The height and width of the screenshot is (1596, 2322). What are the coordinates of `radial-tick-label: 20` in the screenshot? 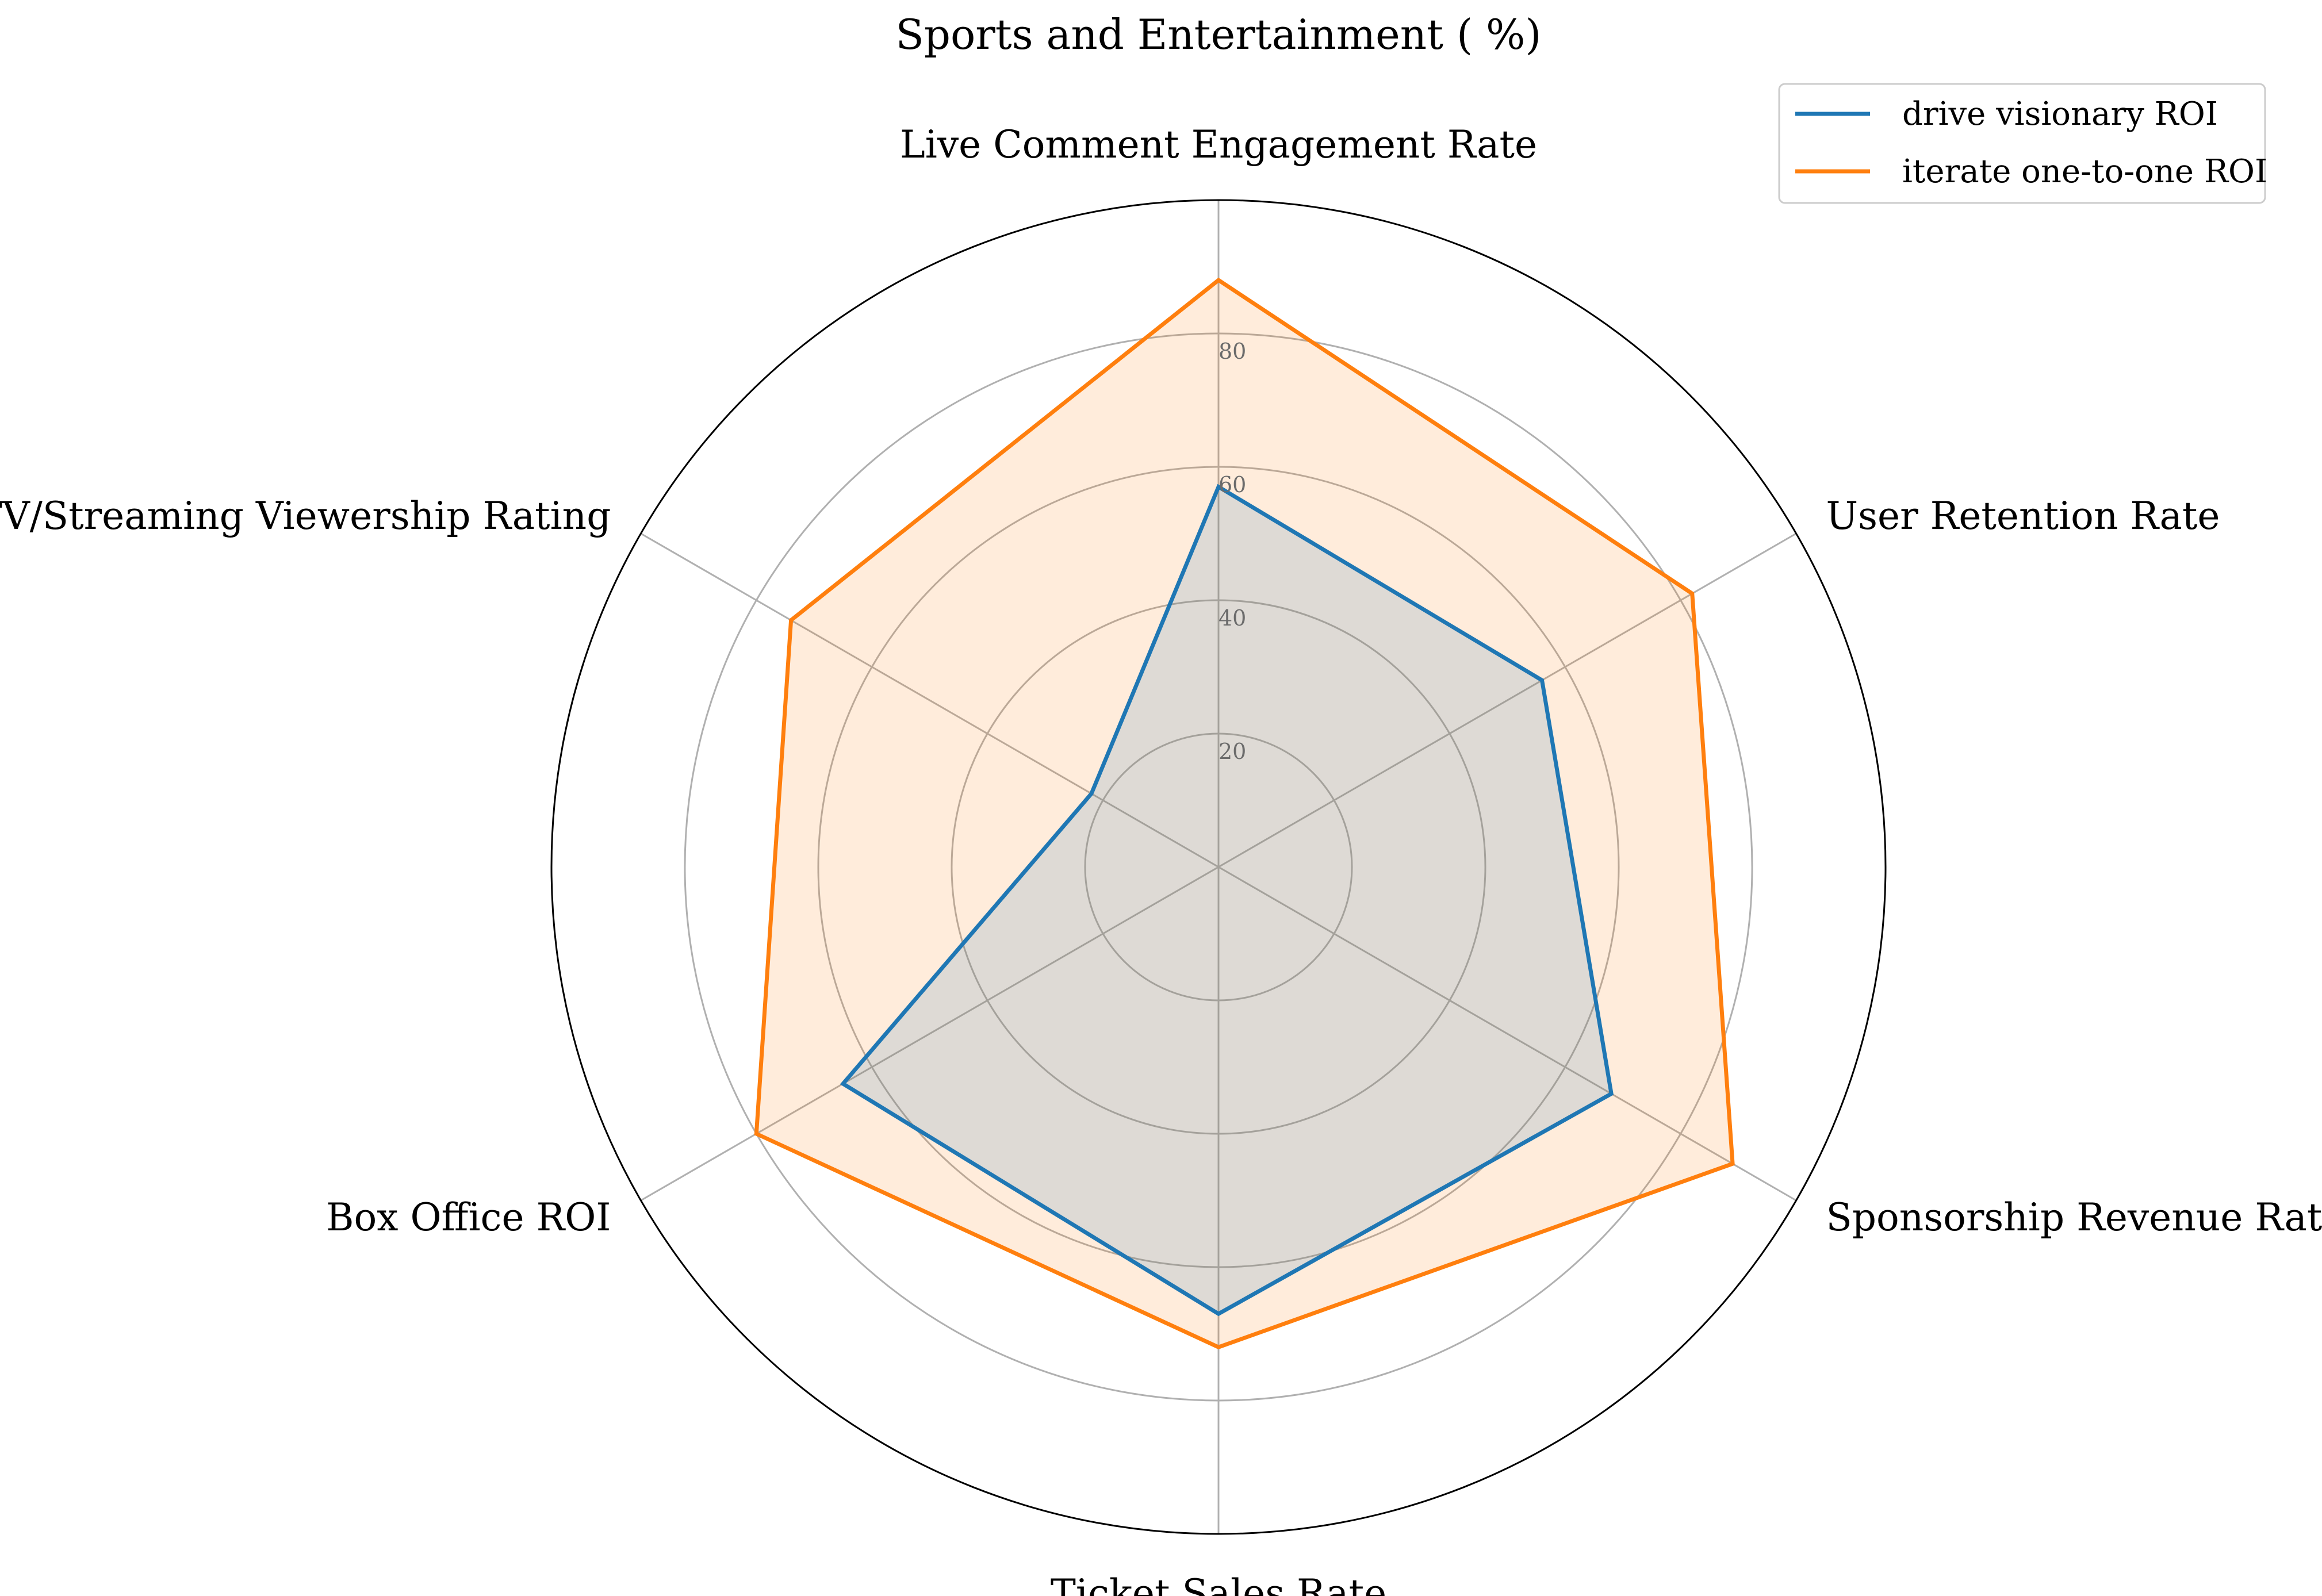 It's located at (1232, 751).